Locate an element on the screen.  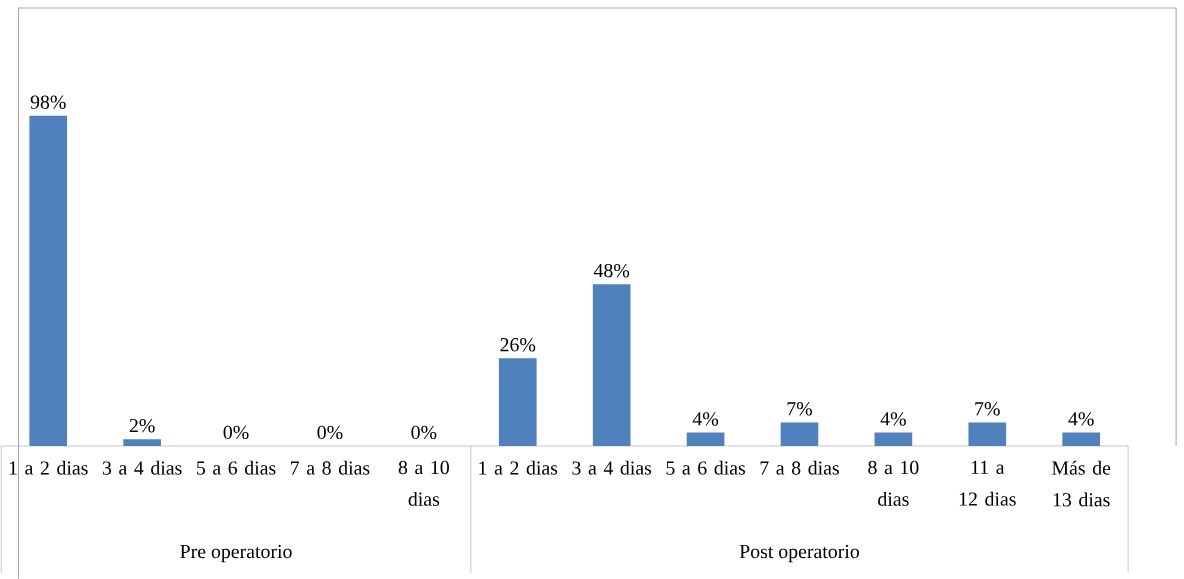
x-tick-label: Más de 13 dias is located at coordinates (1081, 483).